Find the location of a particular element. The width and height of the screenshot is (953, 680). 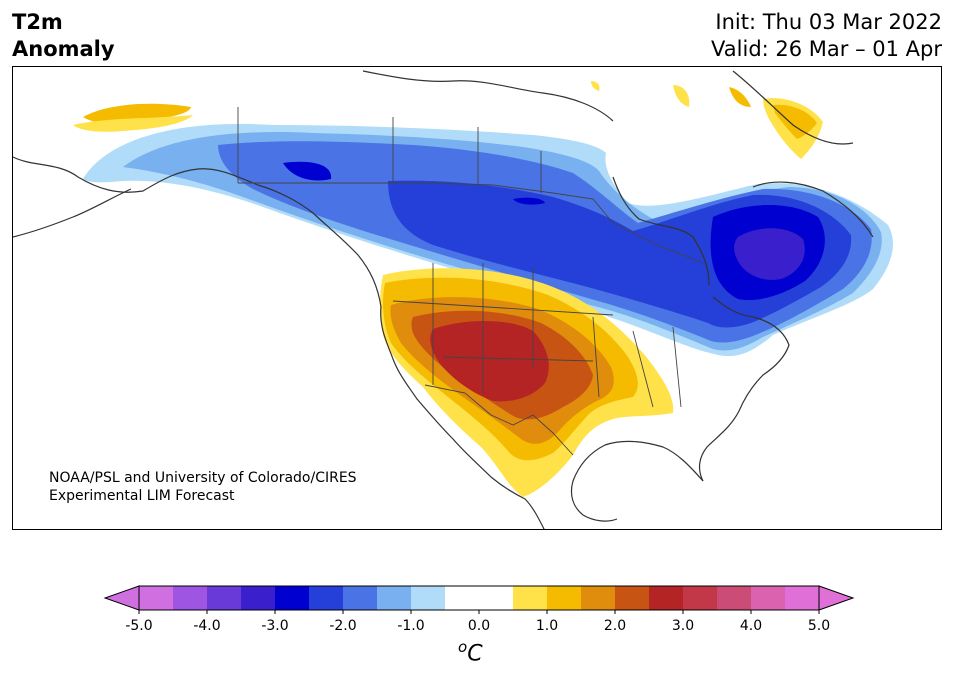

cold-band-violet is located at coordinates (769, 254).